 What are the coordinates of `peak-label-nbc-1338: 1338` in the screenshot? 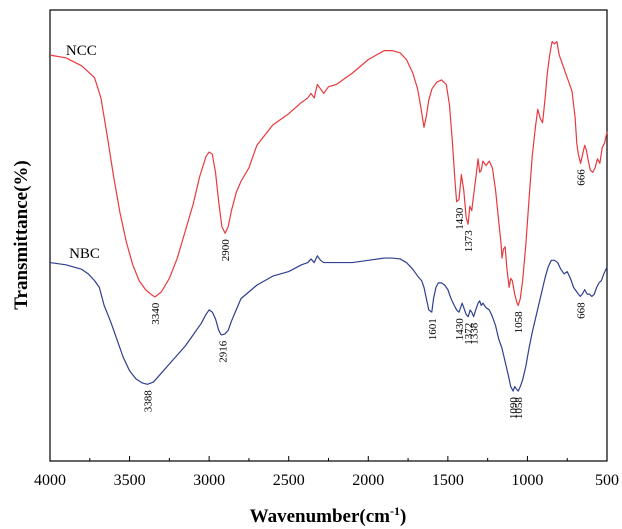 It's located at (475, 333).